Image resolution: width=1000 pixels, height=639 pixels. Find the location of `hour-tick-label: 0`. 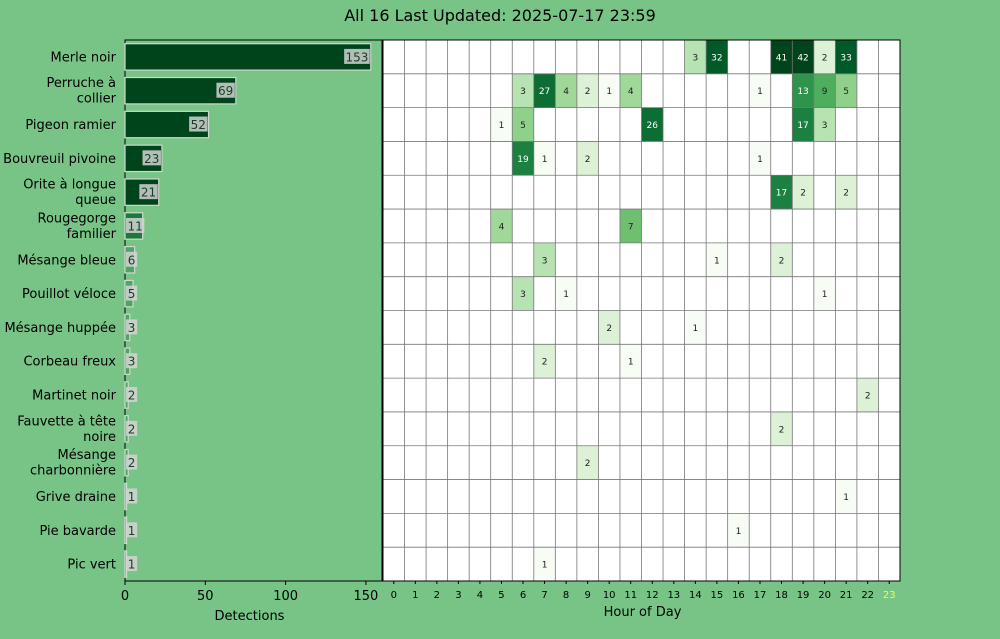

hour-tick-label: 0 is located at coordinates (394, 595).